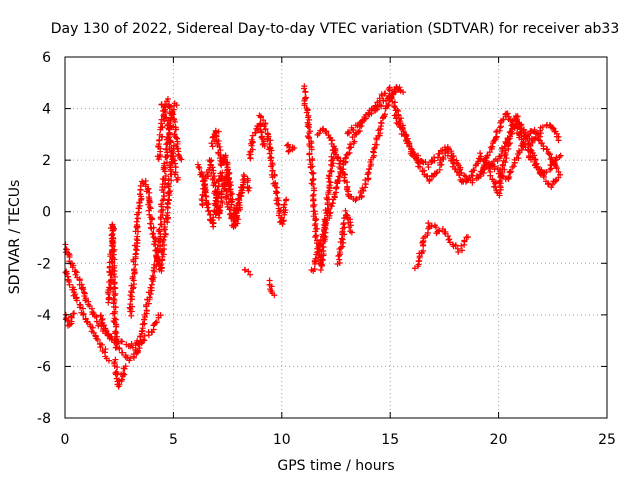 This screenshot has width=640, height=480. Describe the element at coordinates (360, 144) in the screenshot. I see `series-s21` at that location.